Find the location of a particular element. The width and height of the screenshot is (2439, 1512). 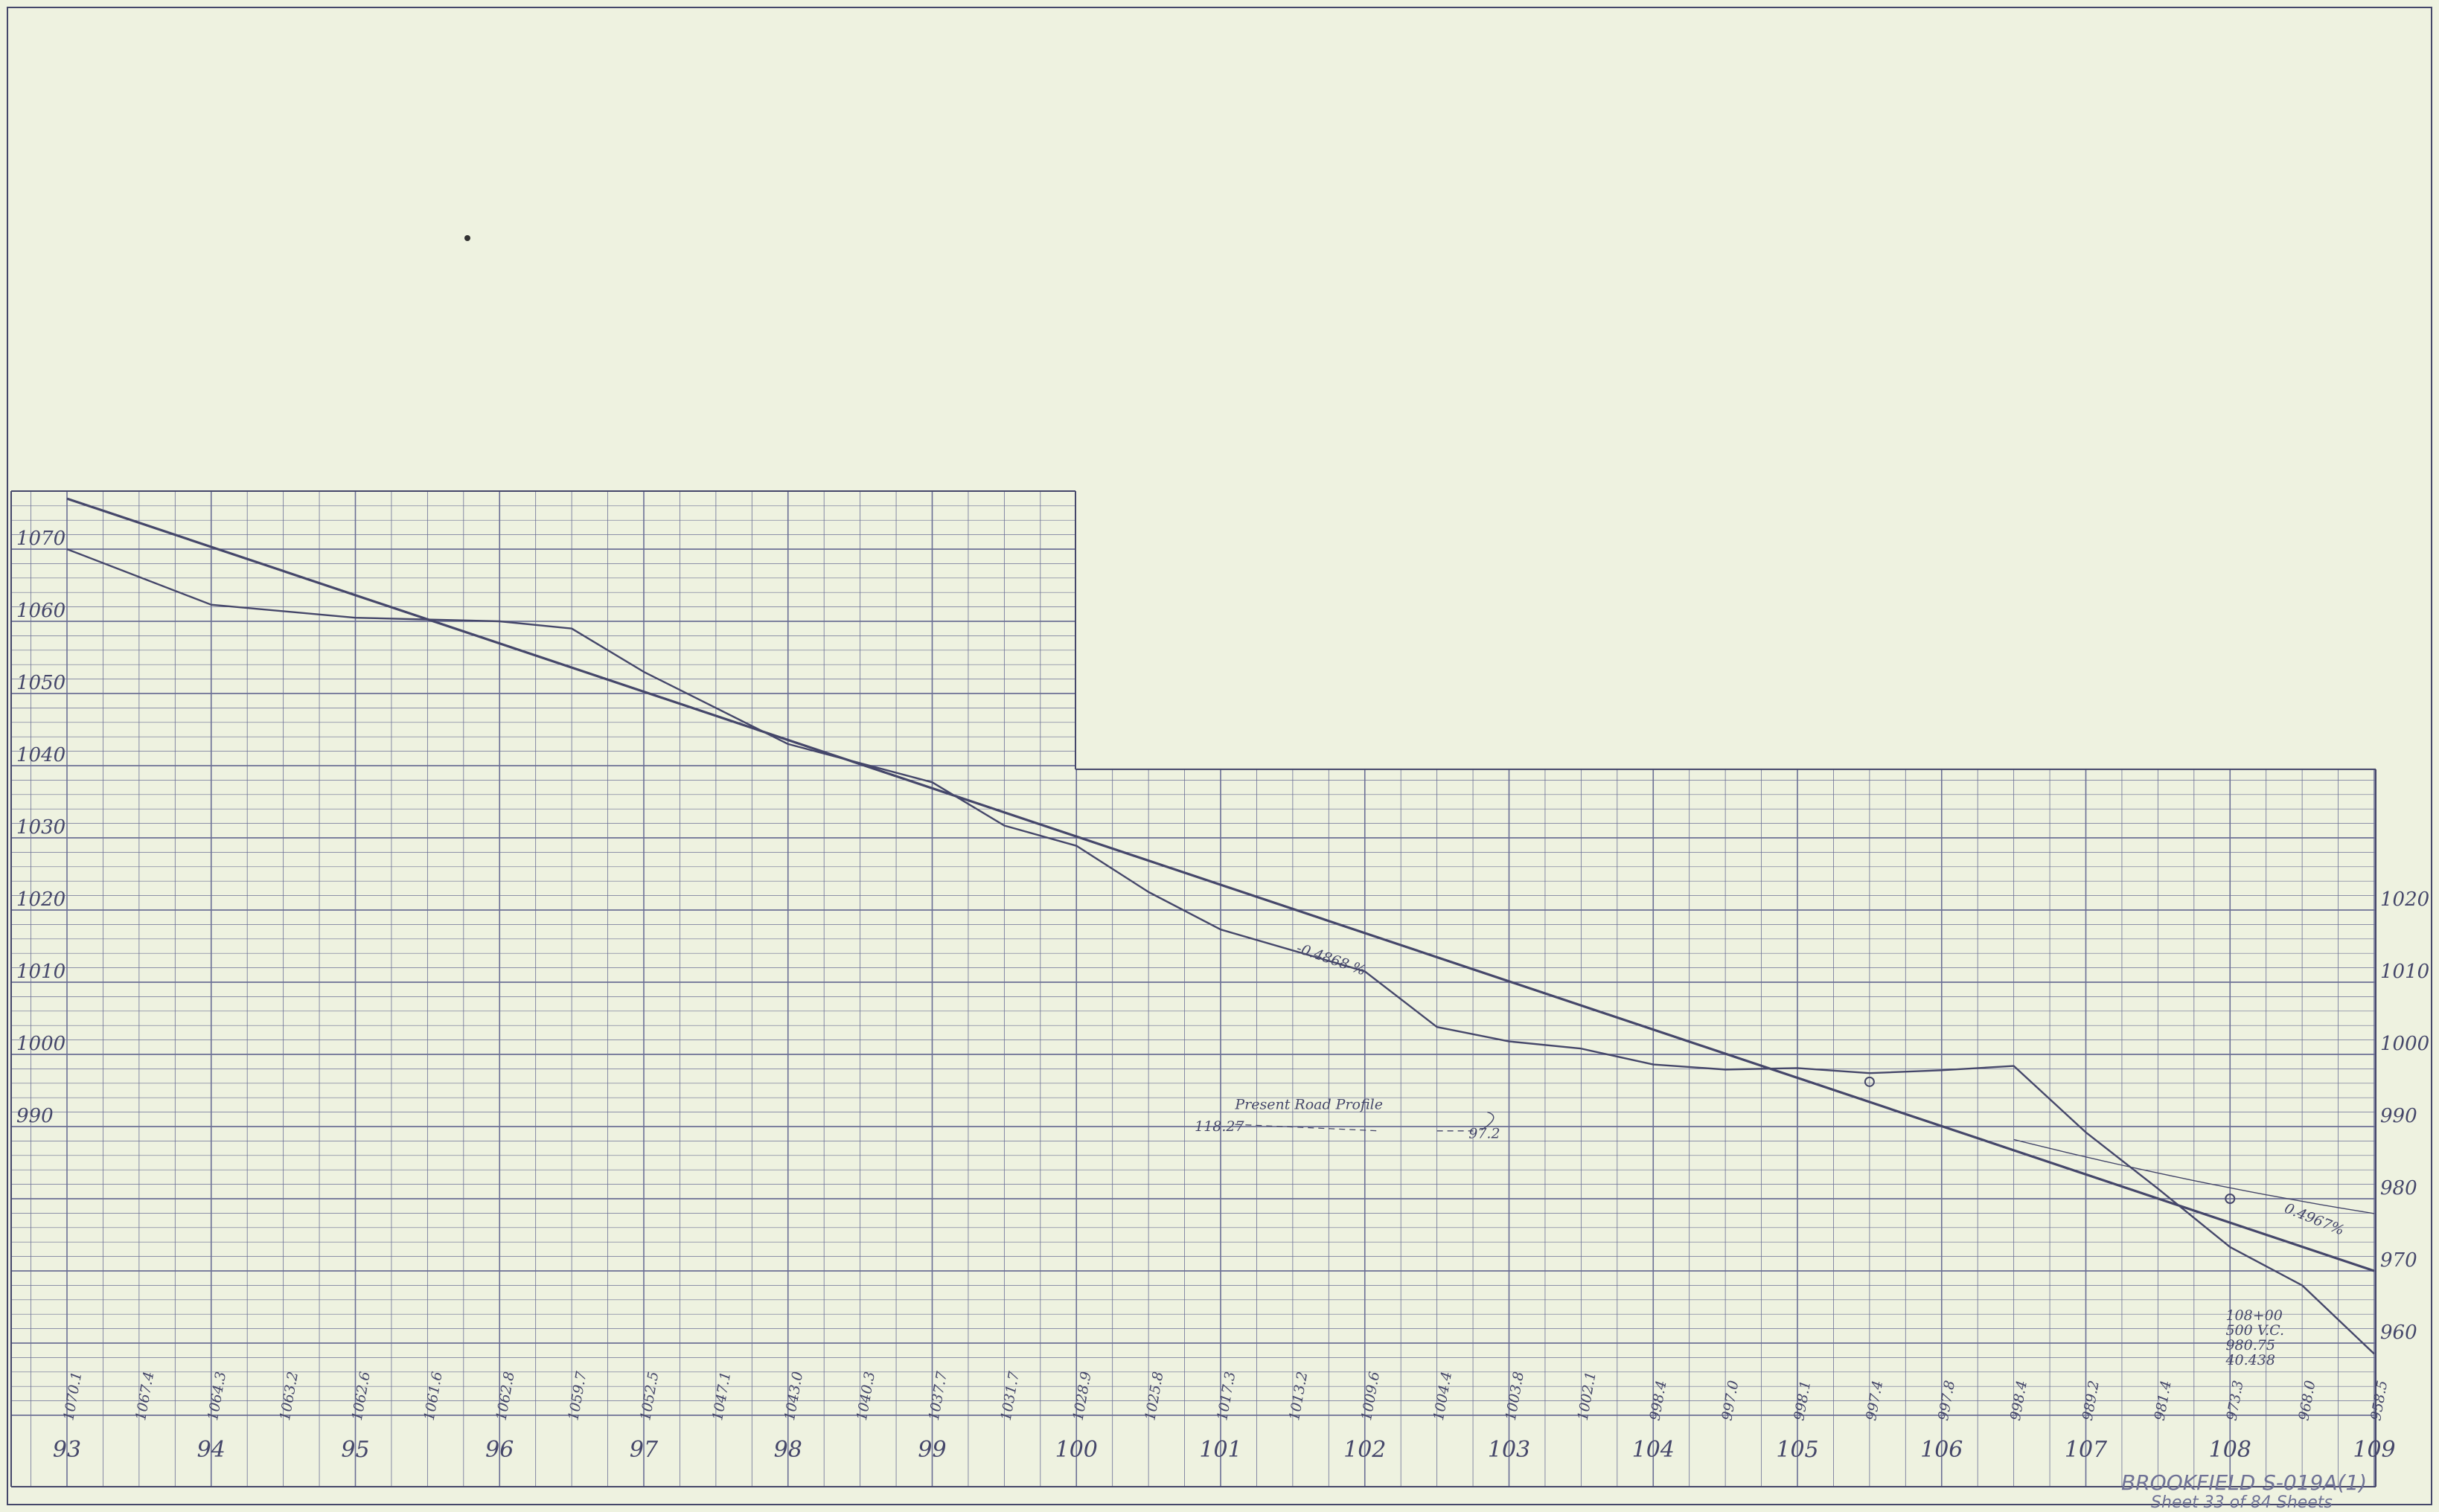

project-name: BROOKFIELD is located at coordinates (2188, 1482).